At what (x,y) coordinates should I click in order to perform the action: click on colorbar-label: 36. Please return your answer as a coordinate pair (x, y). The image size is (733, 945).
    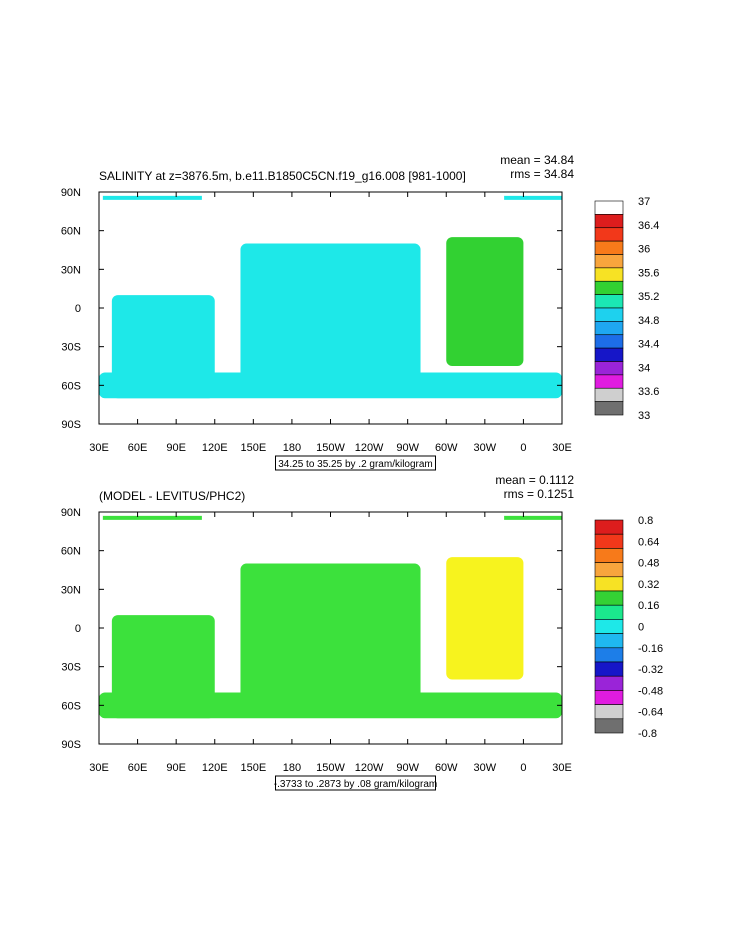
    Looking at the image, I should click on (644, 250).